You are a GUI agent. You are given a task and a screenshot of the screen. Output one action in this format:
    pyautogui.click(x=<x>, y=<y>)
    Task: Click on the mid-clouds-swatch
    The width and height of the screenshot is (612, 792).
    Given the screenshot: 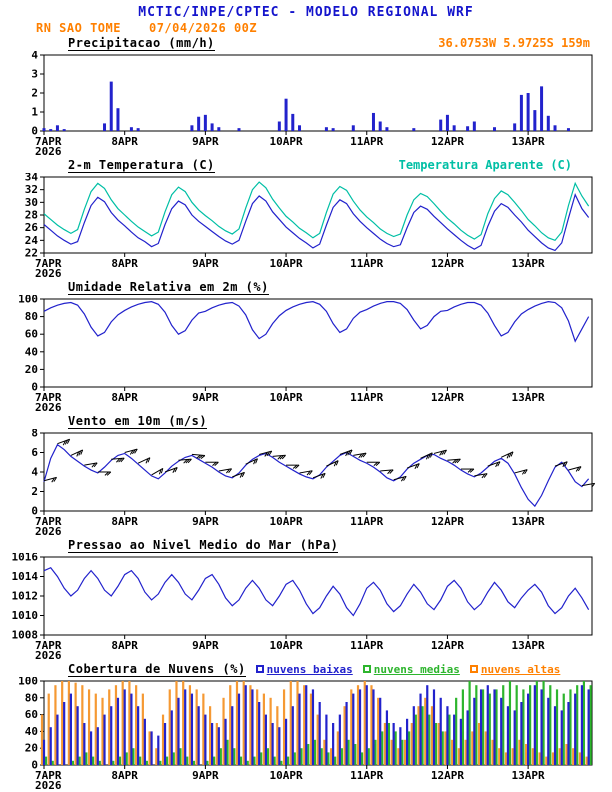 What is the action you would take?
    pyautogui.click(x=366, y=669)
    